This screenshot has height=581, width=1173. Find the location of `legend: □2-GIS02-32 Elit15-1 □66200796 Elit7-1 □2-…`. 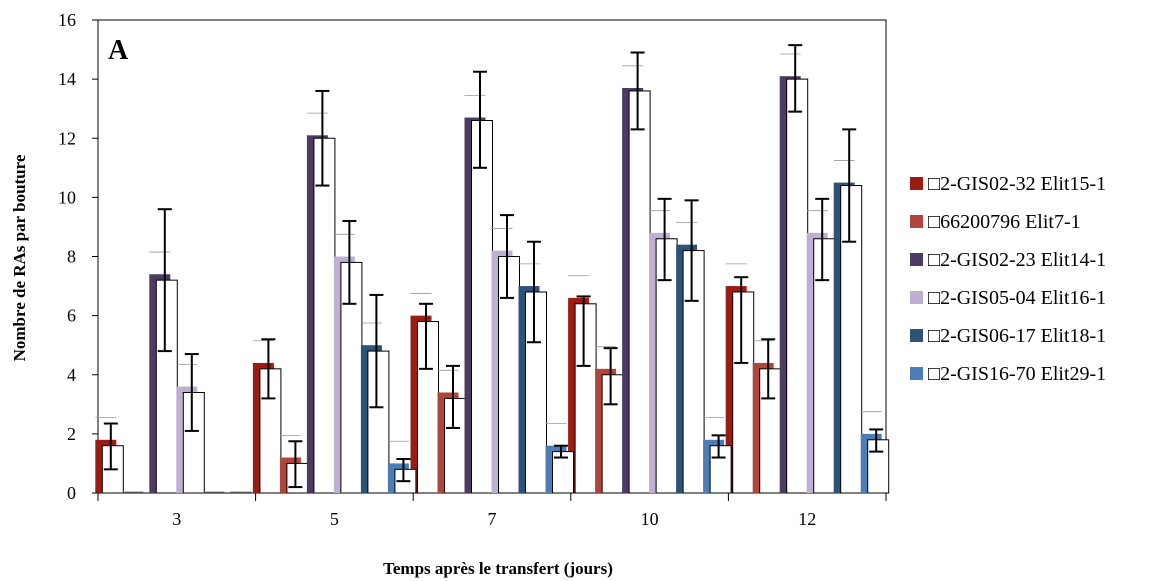

legend: □2-GIS02-32 Elit15-1 □66200796 Elit7-1 □2-… is located at coordinates (1008, 279).